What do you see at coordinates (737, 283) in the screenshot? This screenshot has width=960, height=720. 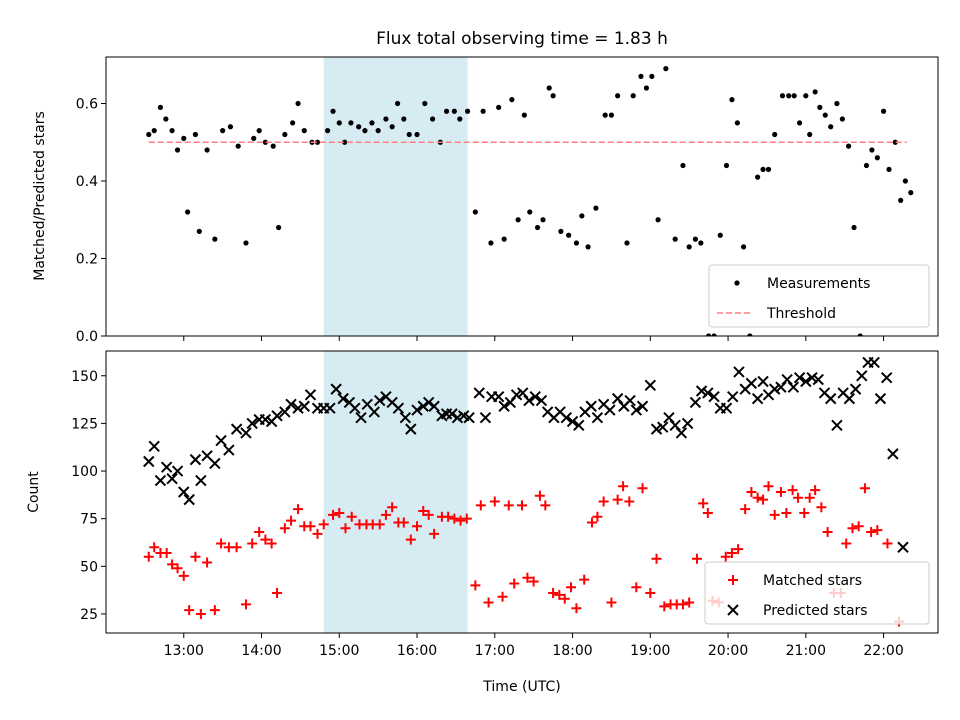 I see `legend-key-measurements` at bounding box center [737, 283].